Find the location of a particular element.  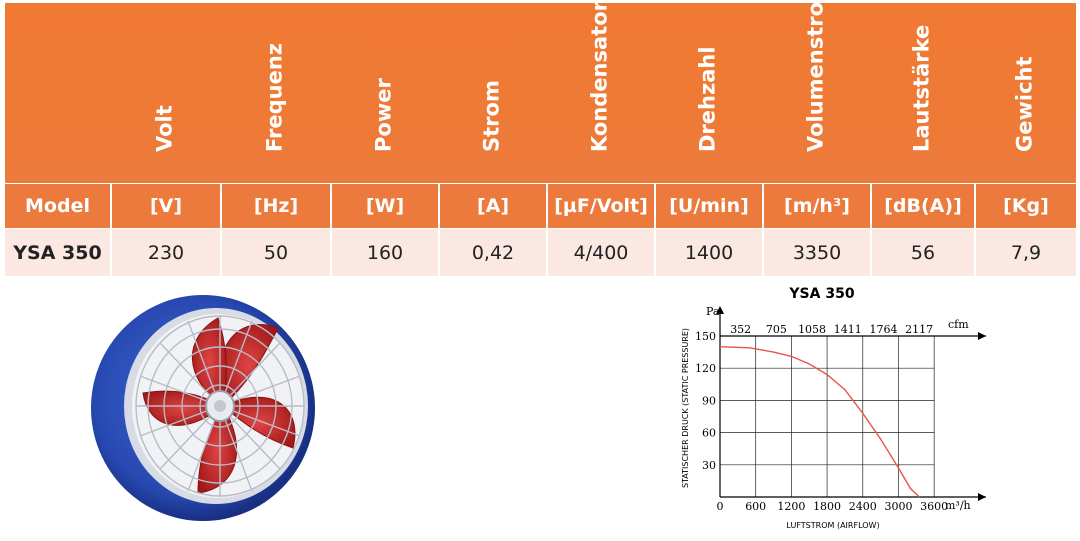

value-cell-power: 160 is located at coordinates (384, 252).